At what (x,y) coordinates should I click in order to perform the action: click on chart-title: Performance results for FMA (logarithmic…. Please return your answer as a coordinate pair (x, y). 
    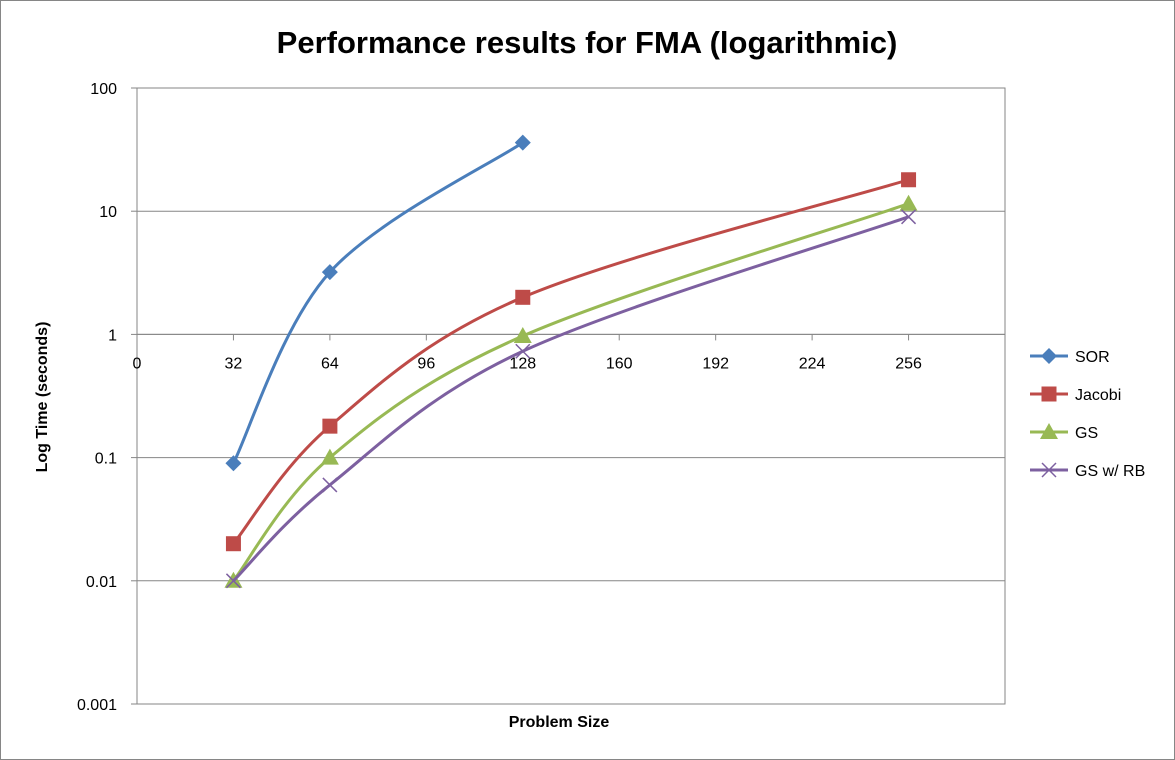
    Looking at the image, I should click on (587, 42).